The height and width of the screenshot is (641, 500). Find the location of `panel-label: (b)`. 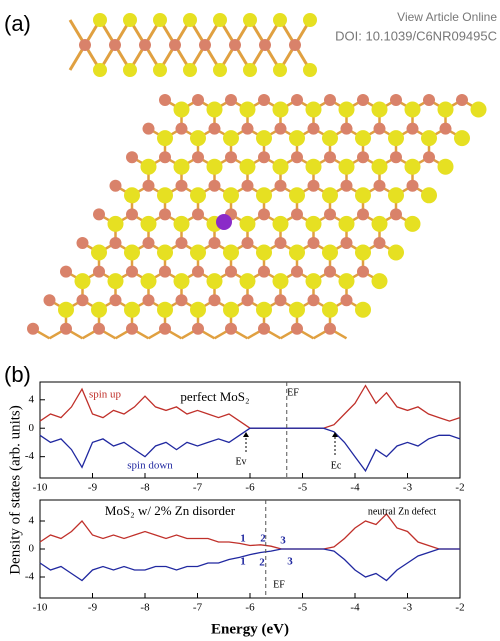

panel-label: (b) is located at coordinates (17, 374).